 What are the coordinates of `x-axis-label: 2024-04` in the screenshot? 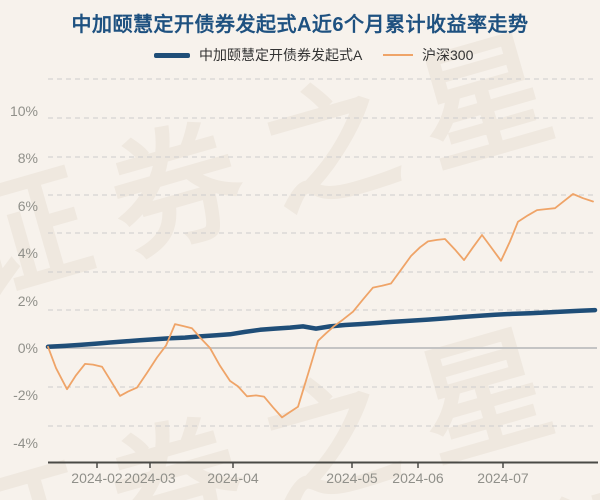 It's located at (233, 478).